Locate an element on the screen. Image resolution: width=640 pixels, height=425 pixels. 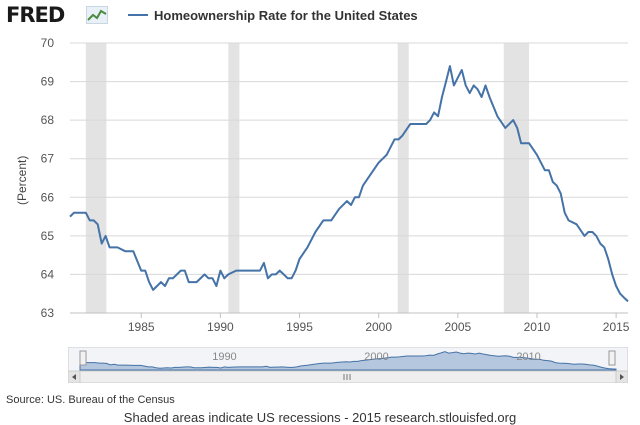
fred-logo: FRED is located at coordinates (35, 15).